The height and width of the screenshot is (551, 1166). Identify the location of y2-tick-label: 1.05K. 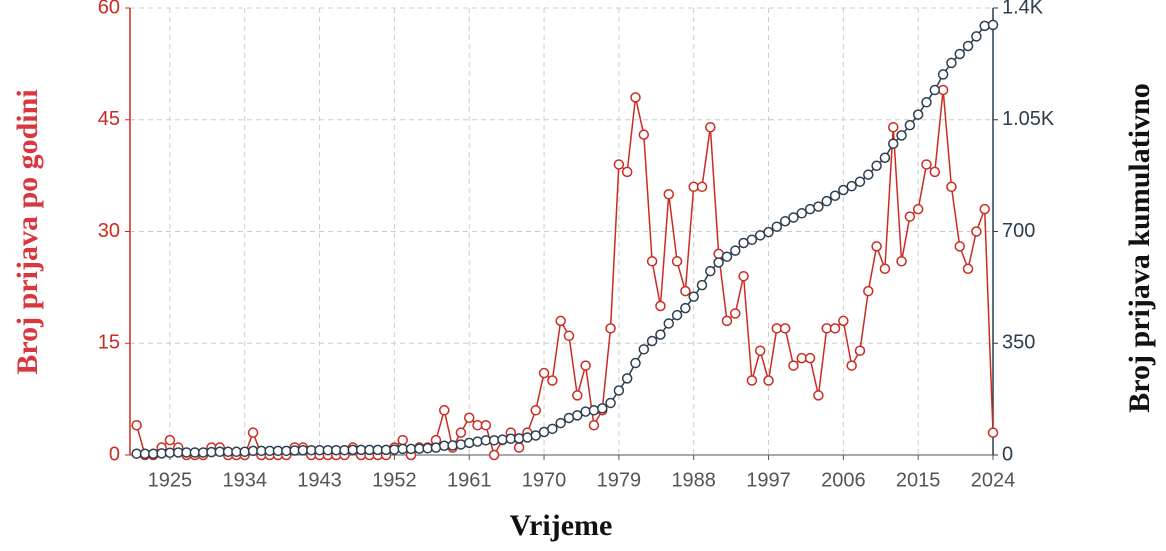
(1028, 119).